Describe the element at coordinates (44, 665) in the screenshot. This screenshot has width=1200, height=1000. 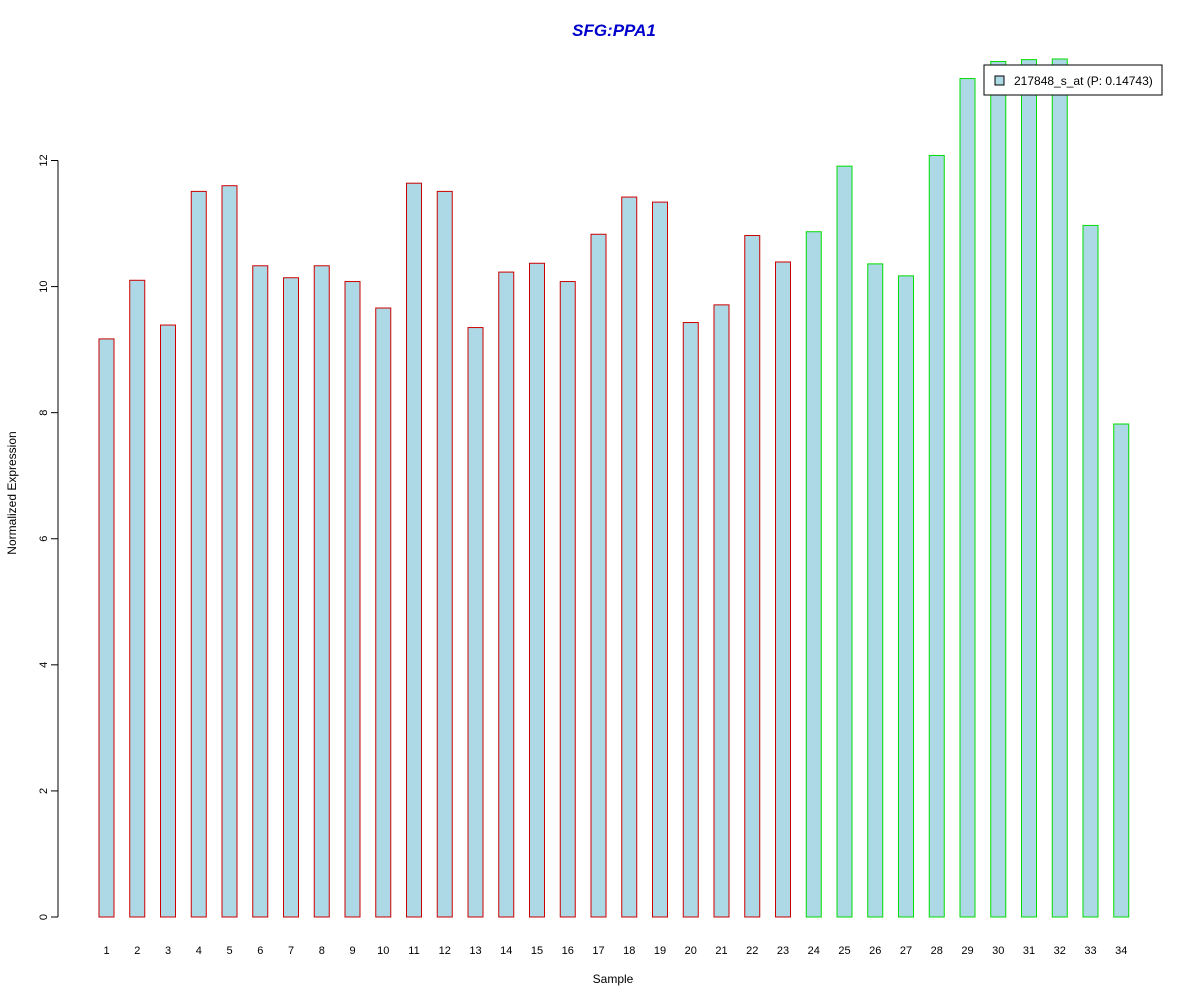
I see `y-tick-label: 4` at that location.